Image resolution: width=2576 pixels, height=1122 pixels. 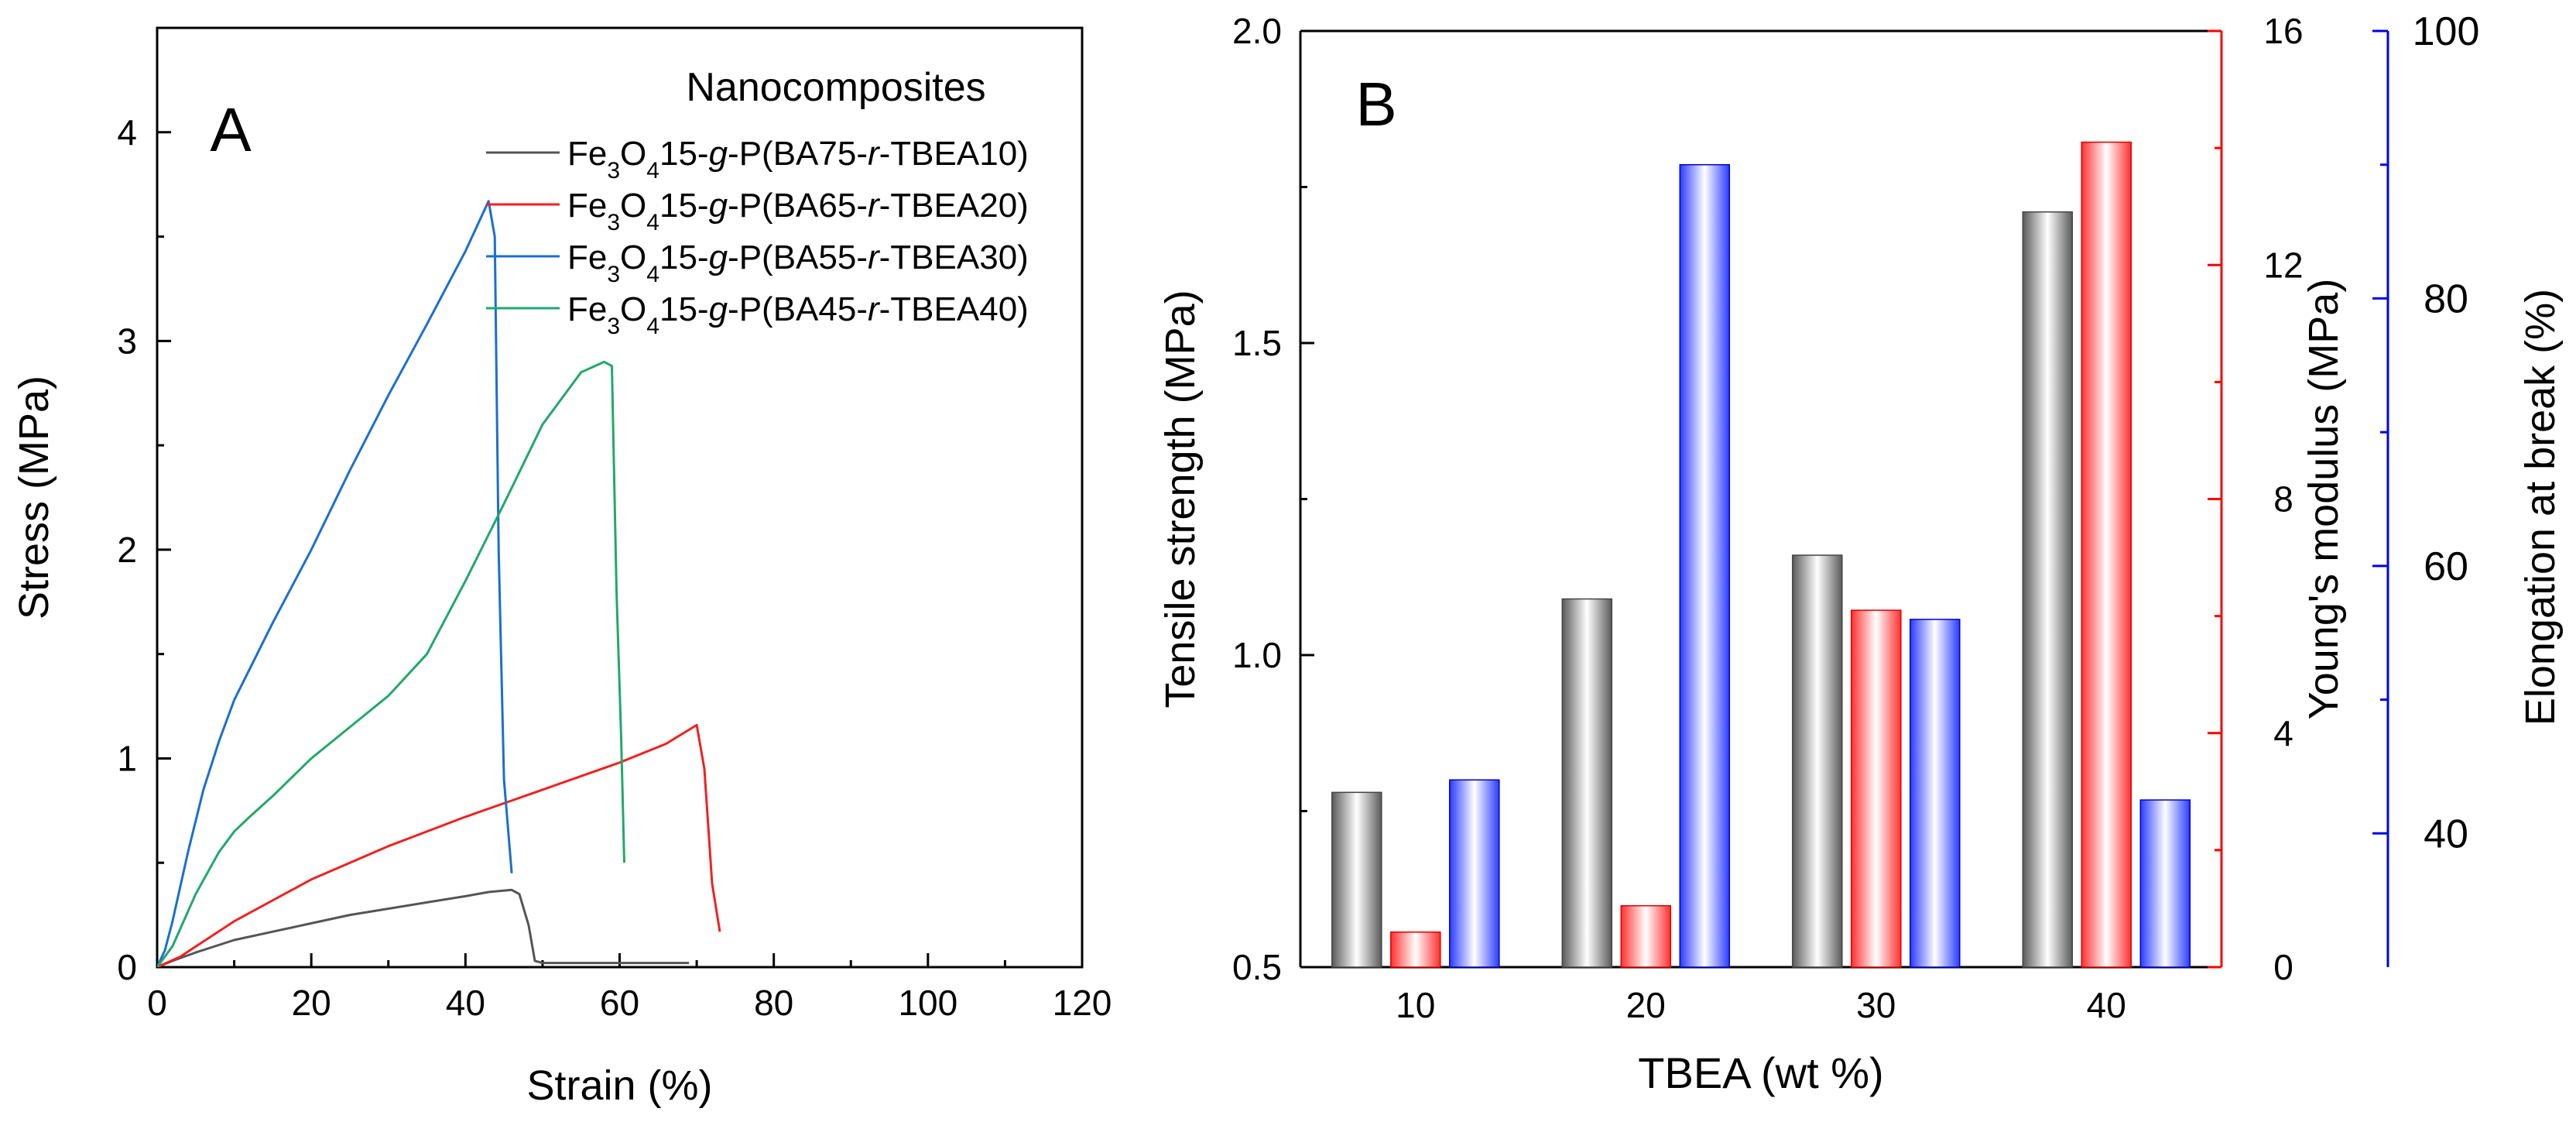 What do you see at coordinates (798, 314) in the screenshot?
I see `legend-label-4: Fe3O415-g-P(BA45-r-TBEA40)` at bounding box center [798, 314].